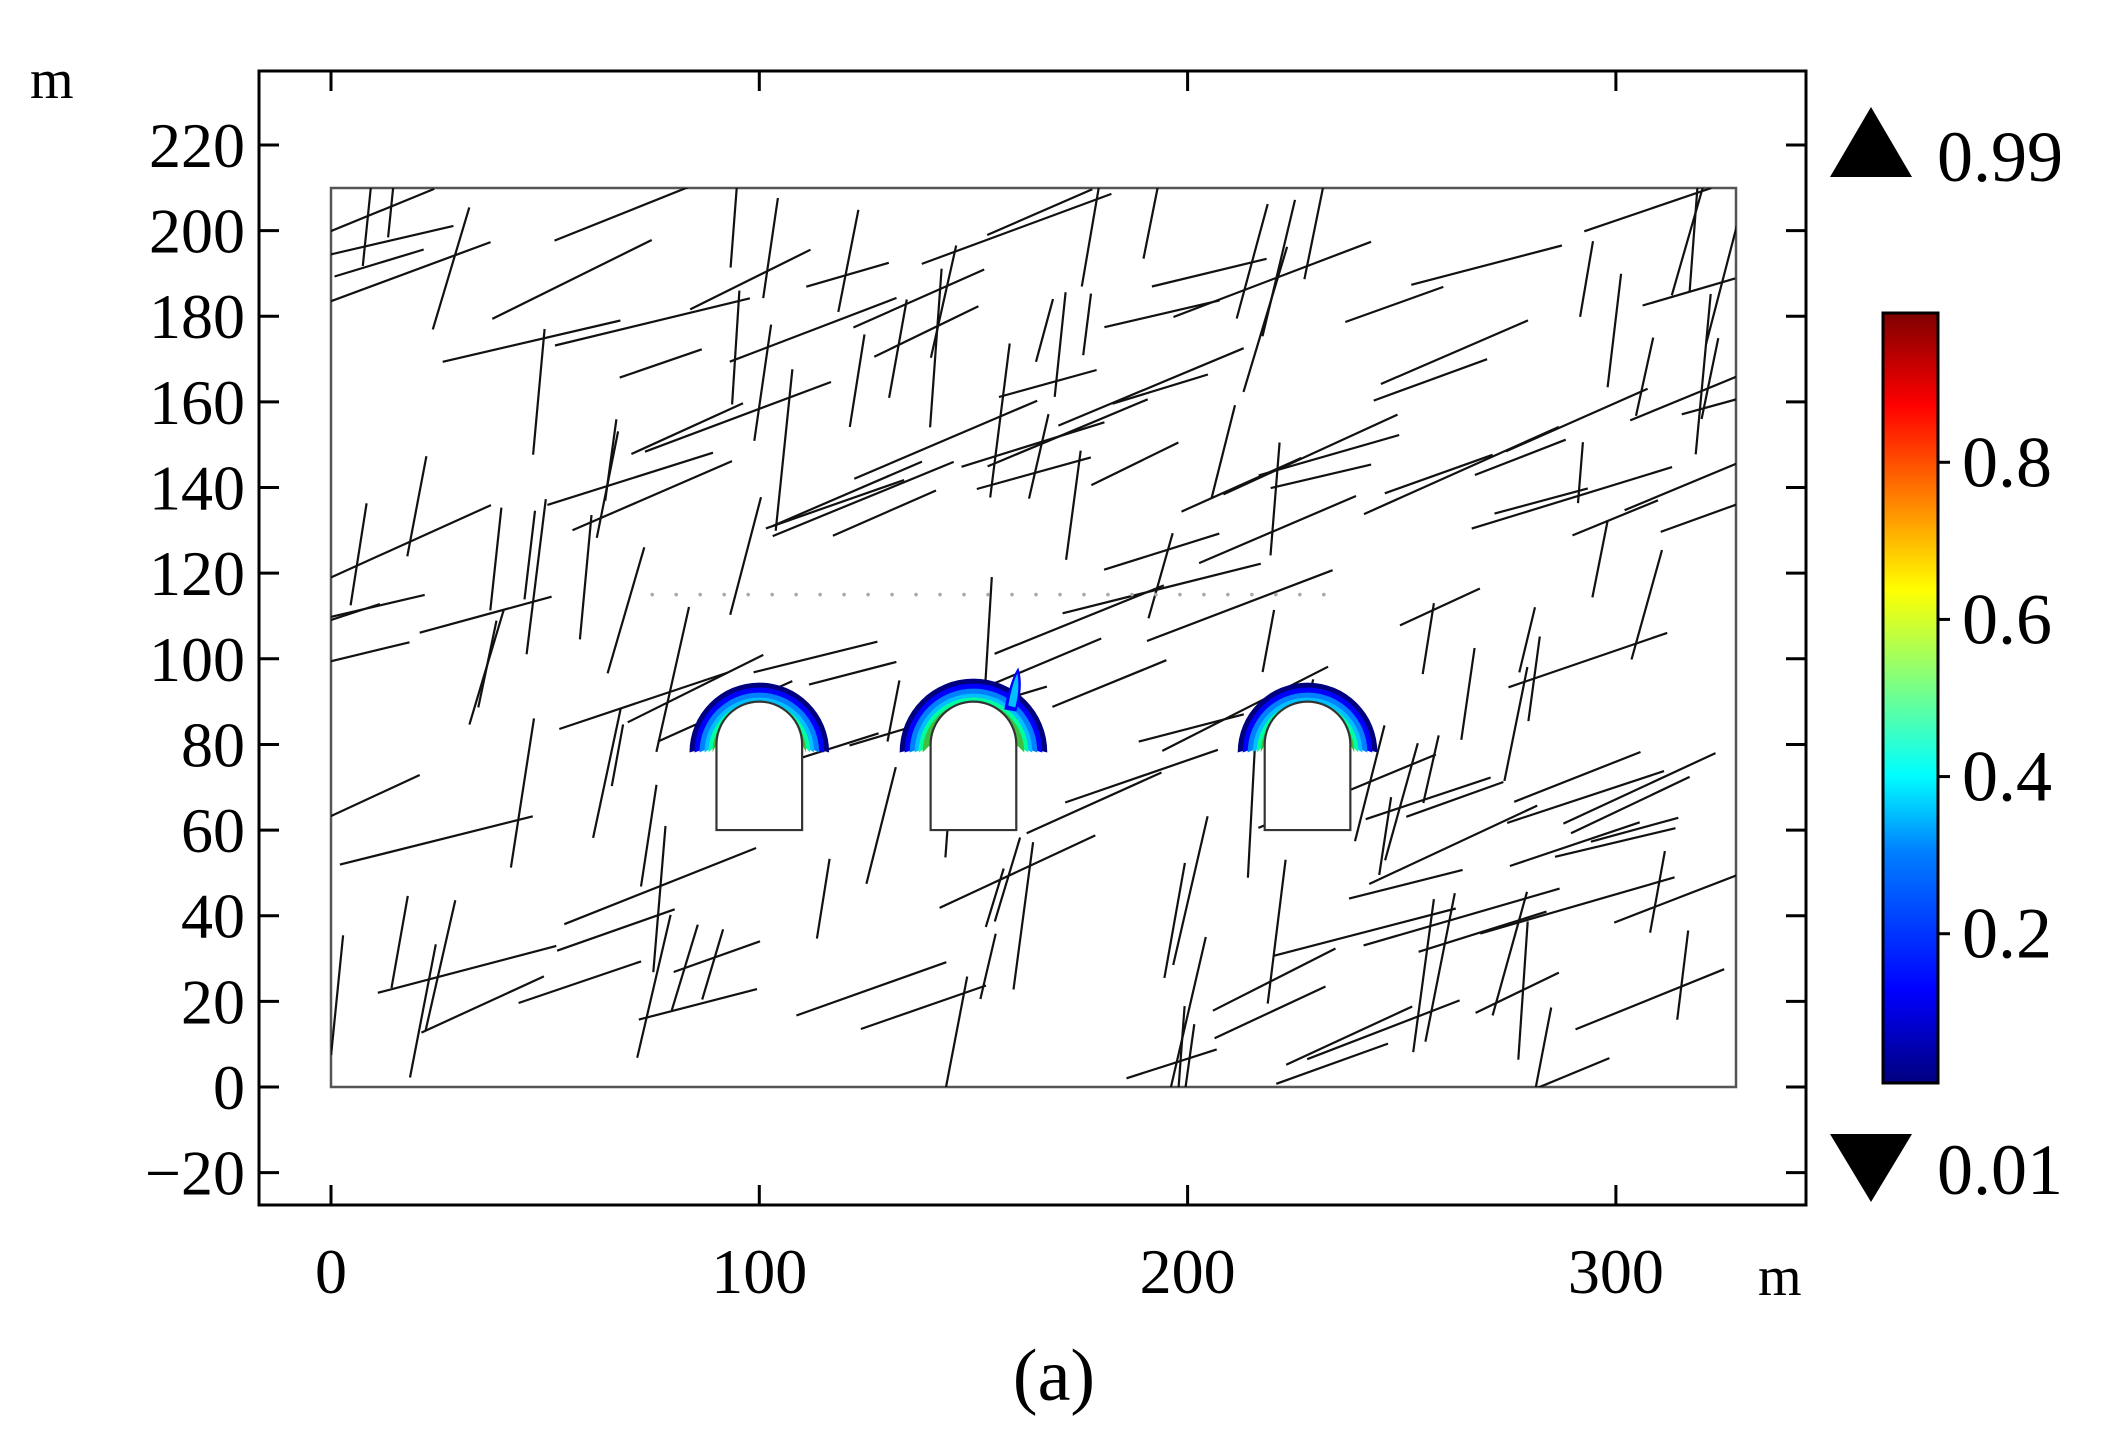  I want to click on y-tick-label: 220, so click(197, 145).